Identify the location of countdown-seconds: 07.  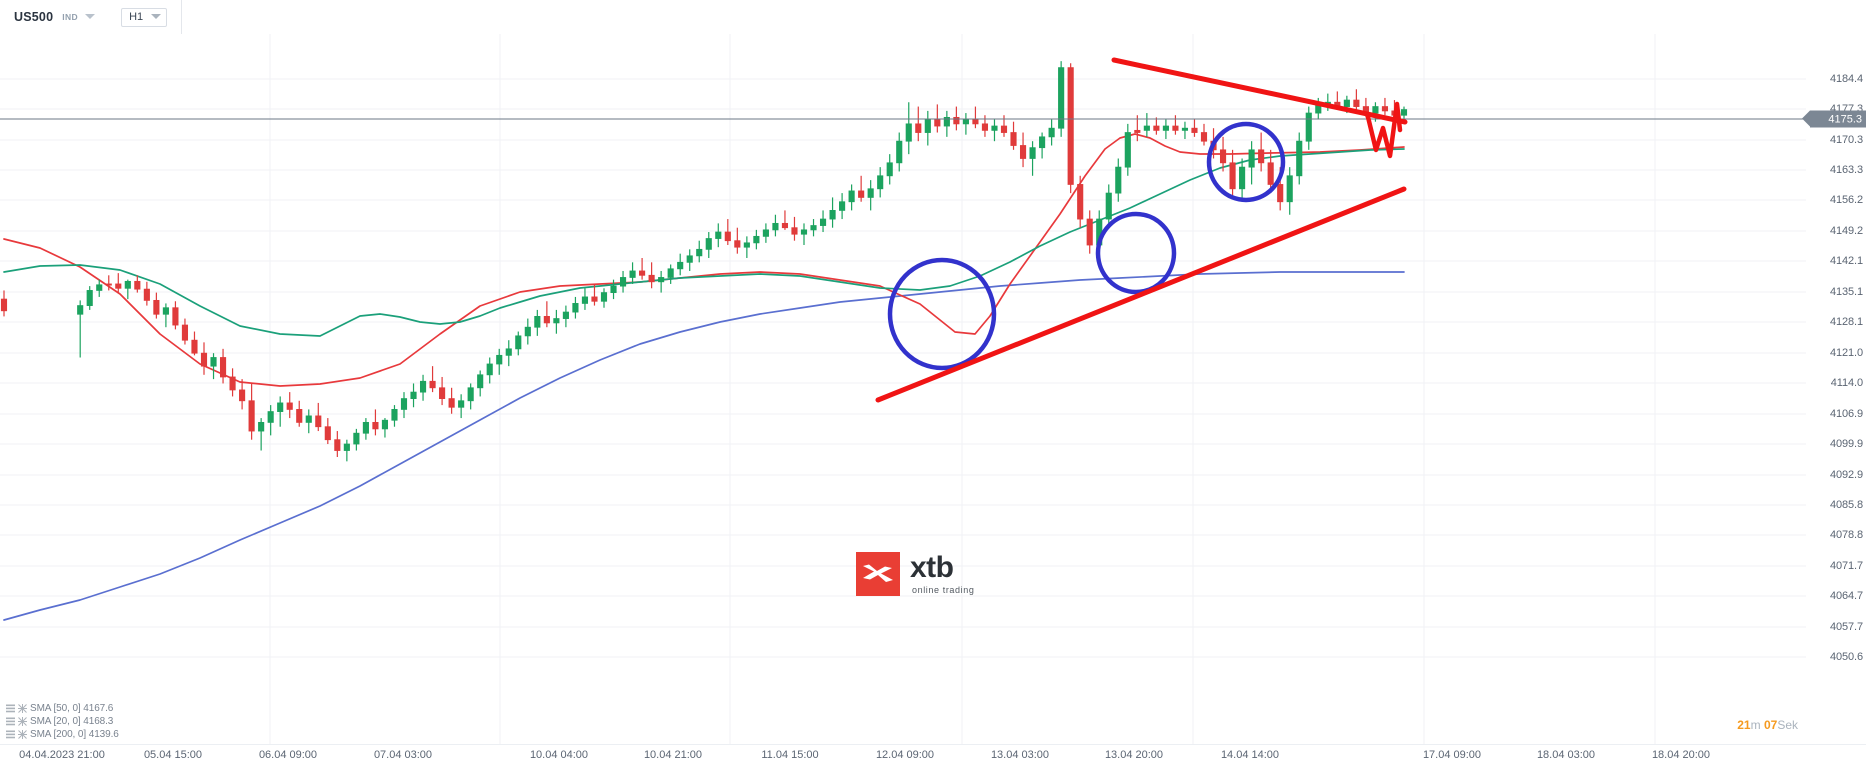
(1770, 725).